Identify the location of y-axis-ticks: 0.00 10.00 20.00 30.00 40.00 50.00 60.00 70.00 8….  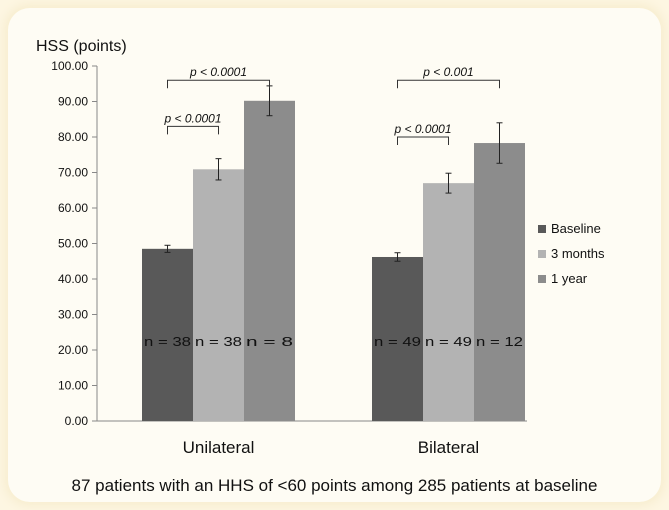
(74, 243).